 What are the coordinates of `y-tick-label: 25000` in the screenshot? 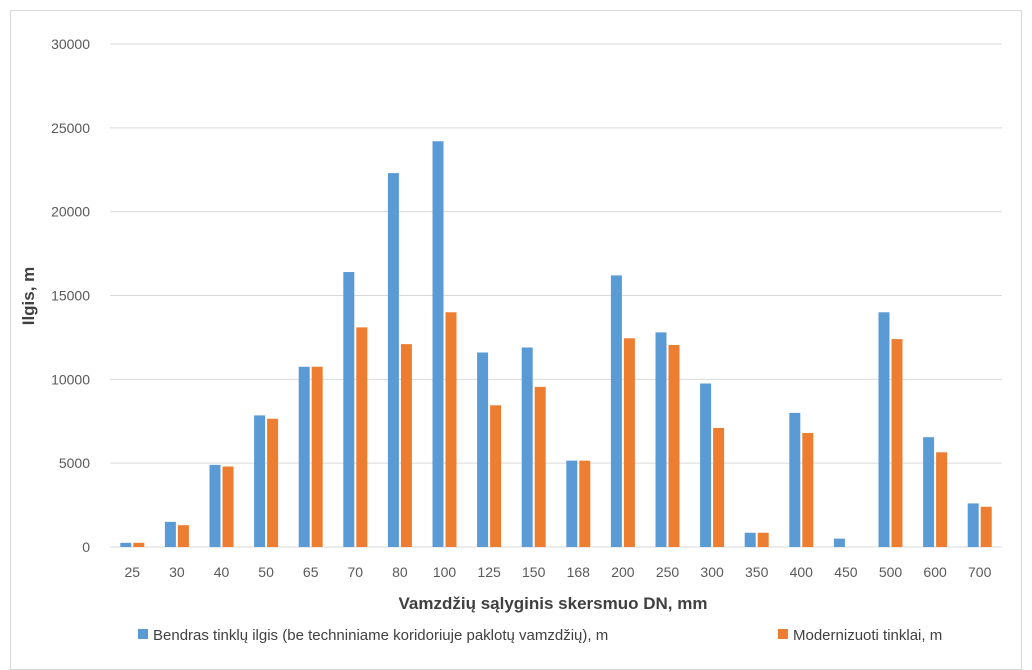 It's located at (70, 128).